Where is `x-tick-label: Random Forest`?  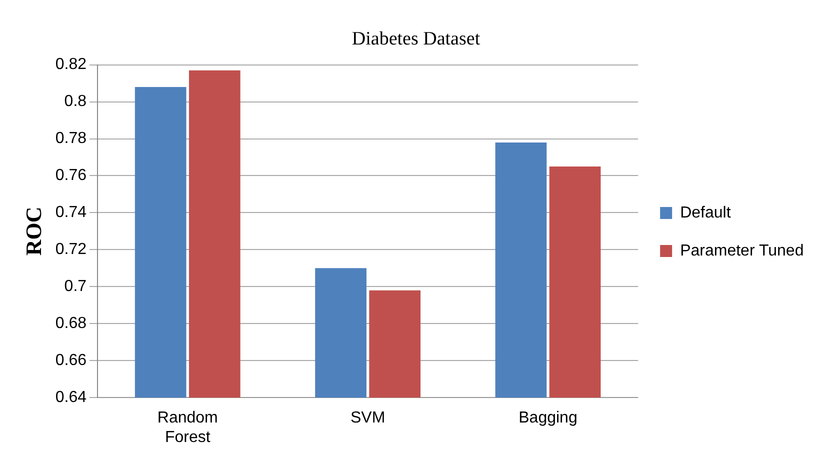
x-tick-label: Random Forest is located at coordinates (187, 428).